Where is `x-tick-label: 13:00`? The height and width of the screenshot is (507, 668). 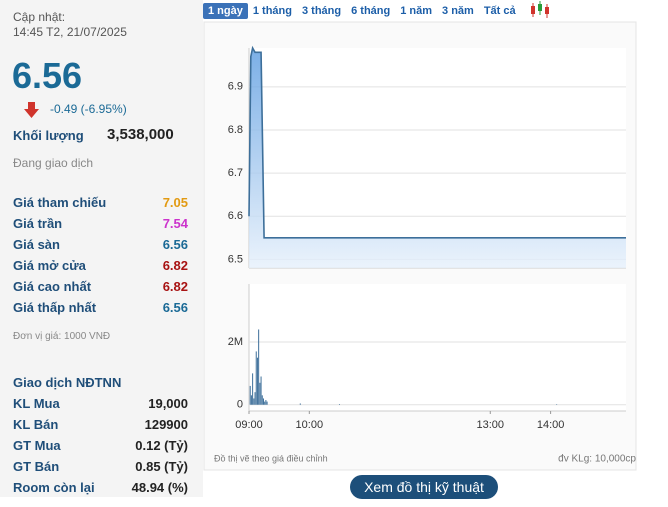 x-tick-label: 13:00 is located at coordinates (491, 425).